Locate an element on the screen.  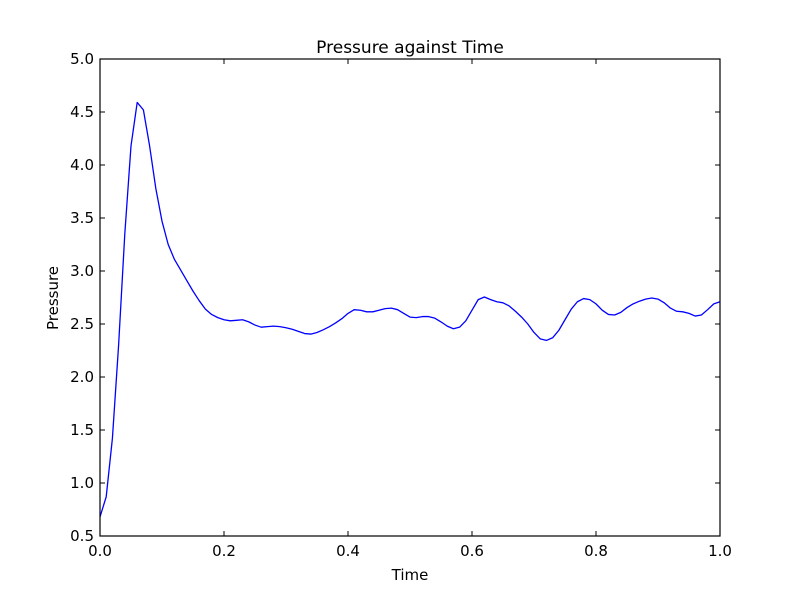
y-axis-label: Pressure is located at coordinates (53, 298).